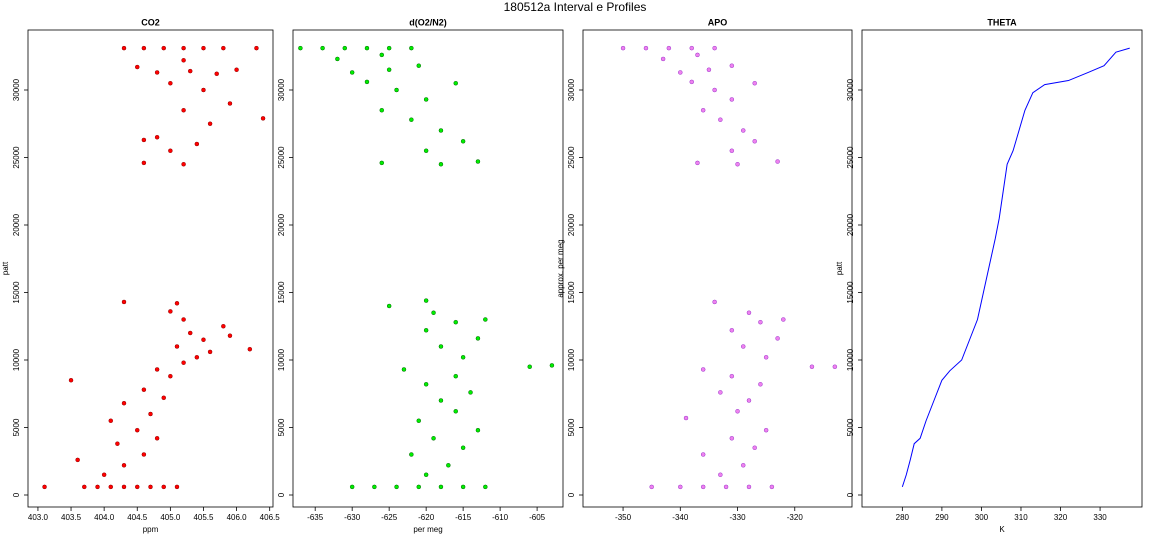 The image size is (1150, 550). I want to click on panel-title: THETA, so click(1002, 22).